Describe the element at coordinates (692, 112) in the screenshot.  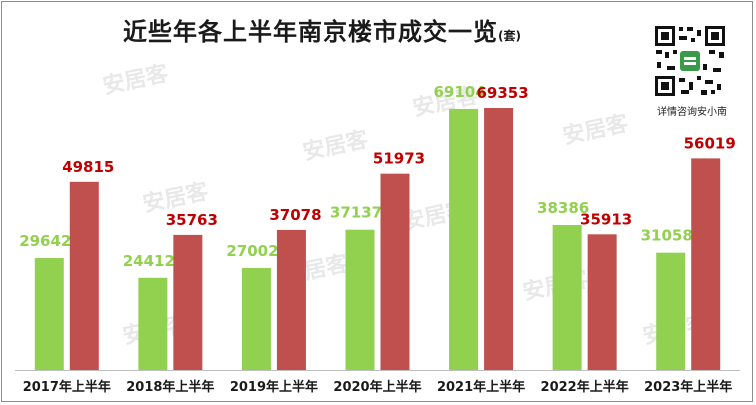
I see `qr-caption: 详情咨询安小南` at that location.